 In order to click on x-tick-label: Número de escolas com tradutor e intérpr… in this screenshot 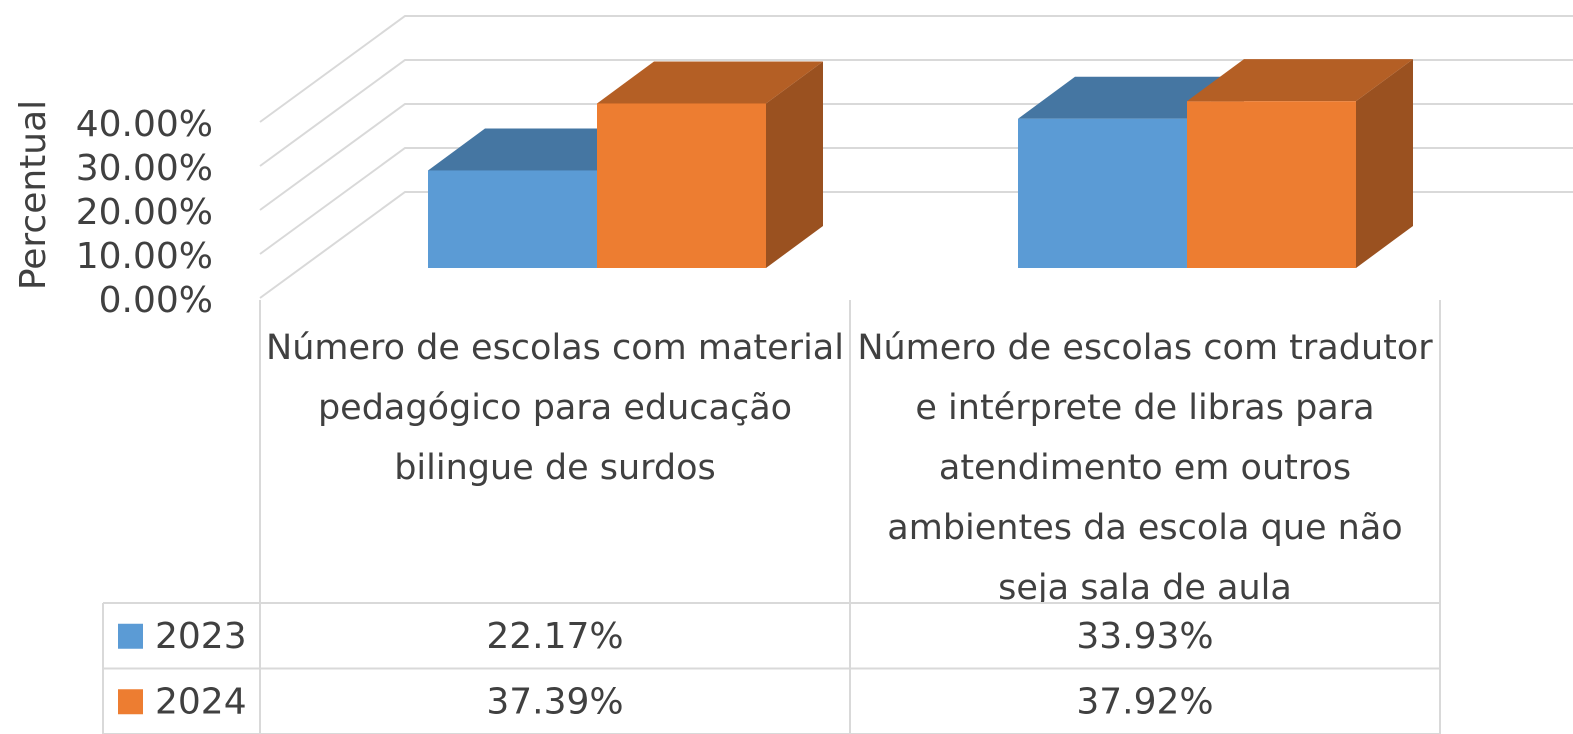, I will do `click(1145, 465)`.